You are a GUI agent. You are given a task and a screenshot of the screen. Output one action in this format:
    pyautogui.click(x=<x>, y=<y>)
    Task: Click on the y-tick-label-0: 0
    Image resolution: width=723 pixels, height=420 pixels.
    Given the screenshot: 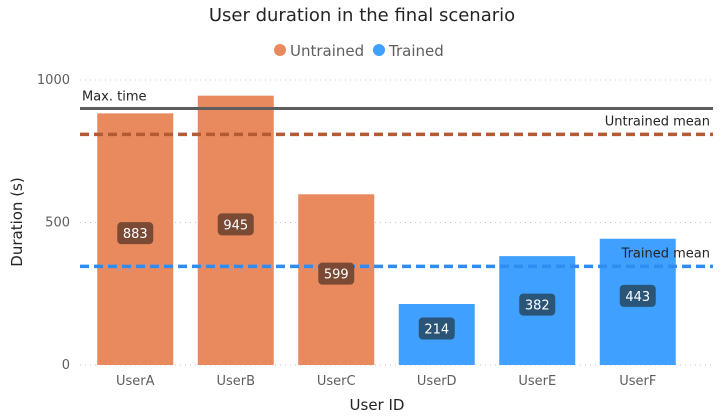 What is the action you would take?
    pyautogui.click(x=66, y=365)
    